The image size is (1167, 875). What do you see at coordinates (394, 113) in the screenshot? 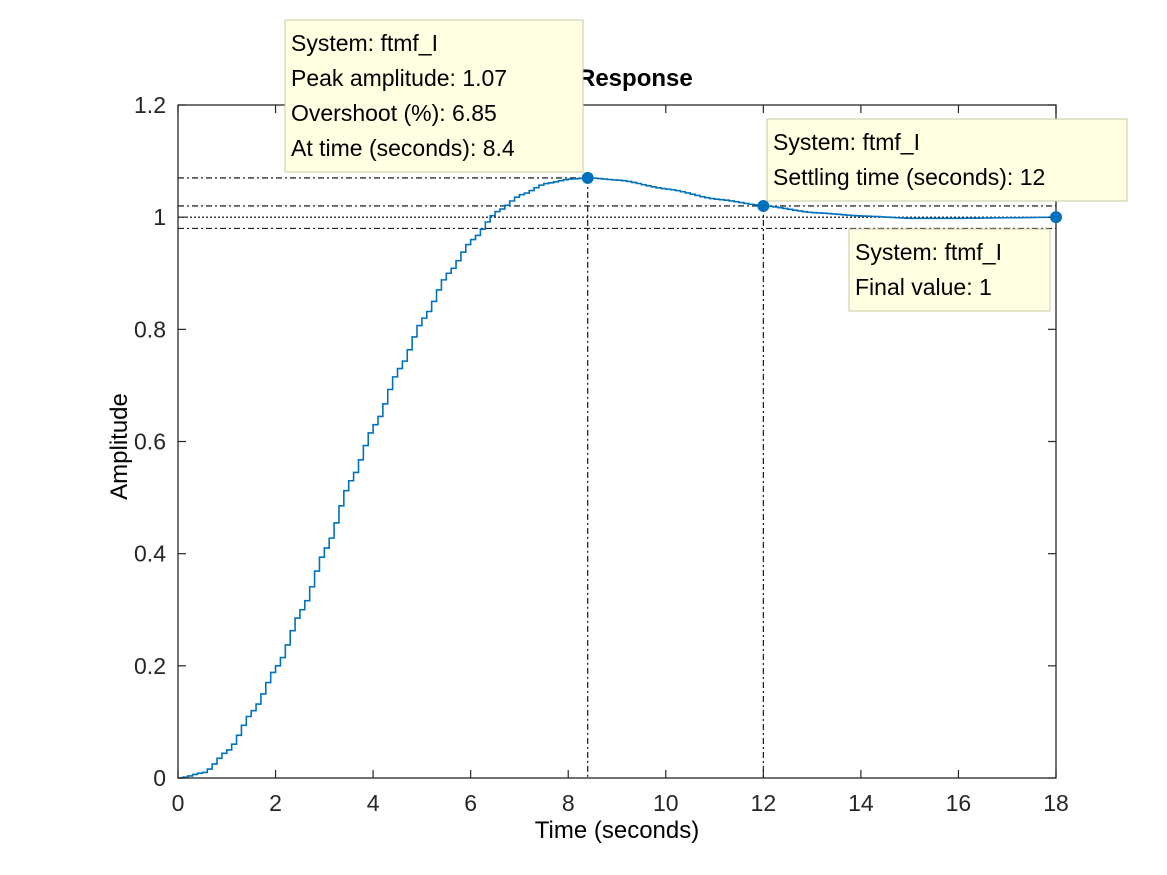
I see `tooltip-line: Overshoot (%): 6.85` at bounding box center [394, 113].